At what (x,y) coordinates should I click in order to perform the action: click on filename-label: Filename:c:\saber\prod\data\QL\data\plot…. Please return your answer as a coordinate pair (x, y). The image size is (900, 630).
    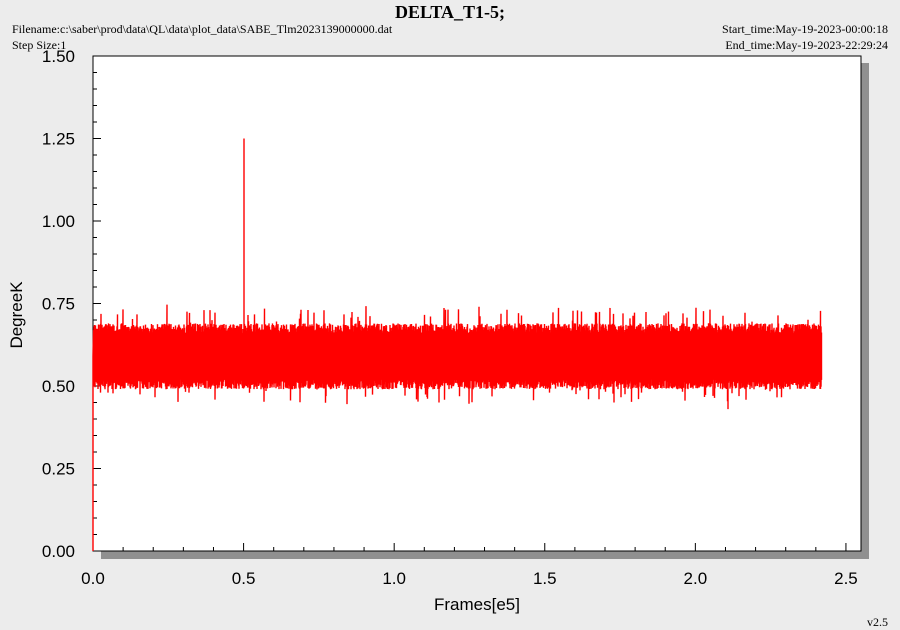
    Looking at the image, I should click on (202, 29).